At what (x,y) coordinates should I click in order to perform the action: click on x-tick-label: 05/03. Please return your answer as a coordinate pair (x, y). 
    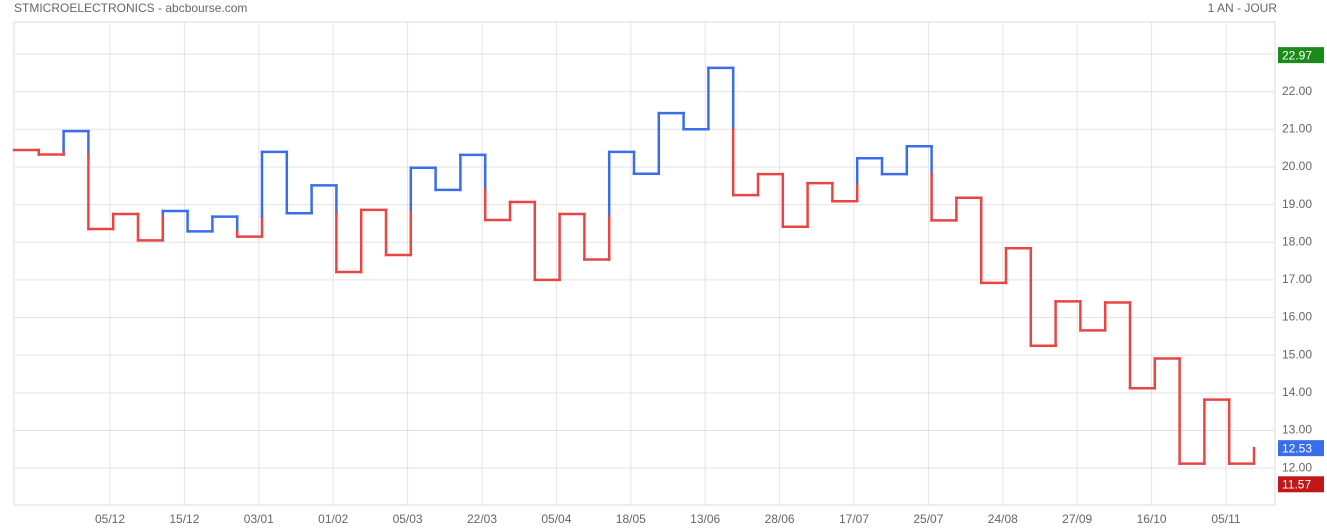
    Looking at the image, I should click on (408, 519).